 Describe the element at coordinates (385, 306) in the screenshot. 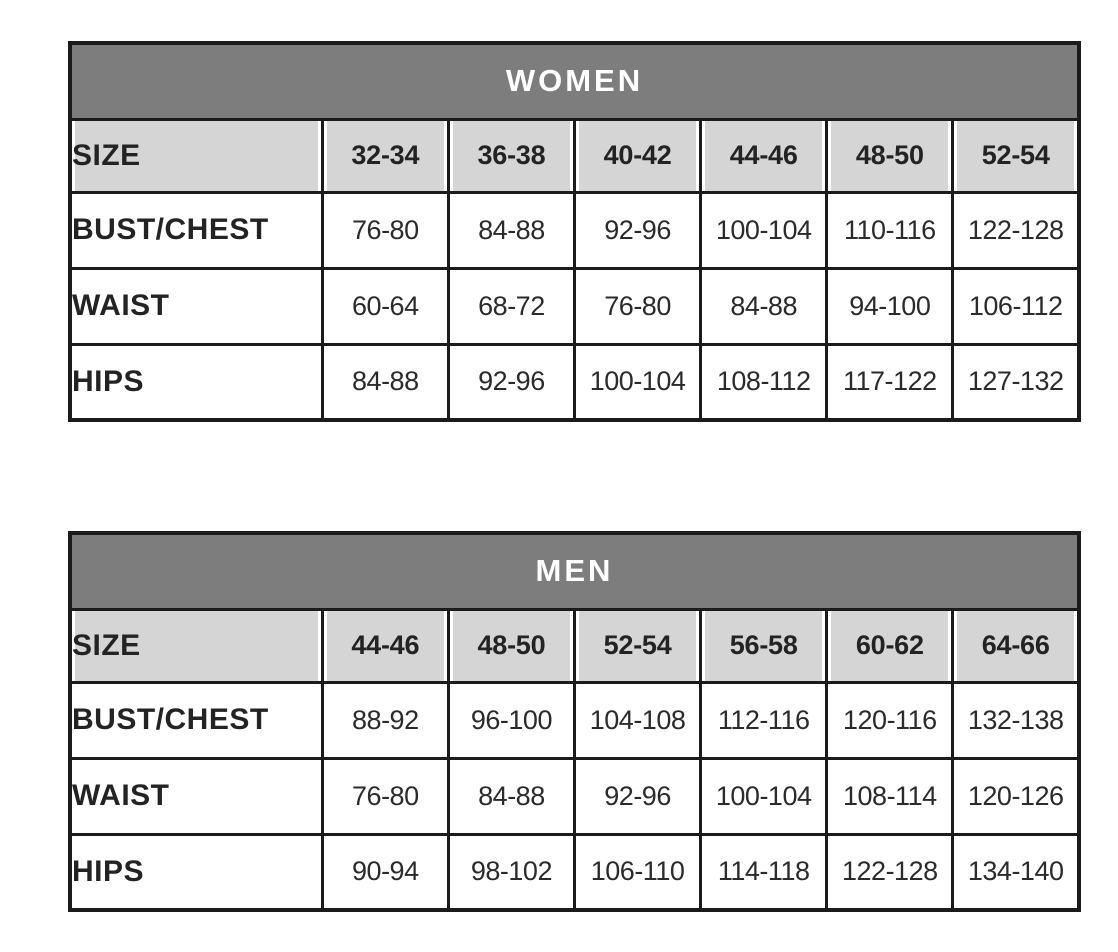

I see `measurement-cell: 60-64` at that location.